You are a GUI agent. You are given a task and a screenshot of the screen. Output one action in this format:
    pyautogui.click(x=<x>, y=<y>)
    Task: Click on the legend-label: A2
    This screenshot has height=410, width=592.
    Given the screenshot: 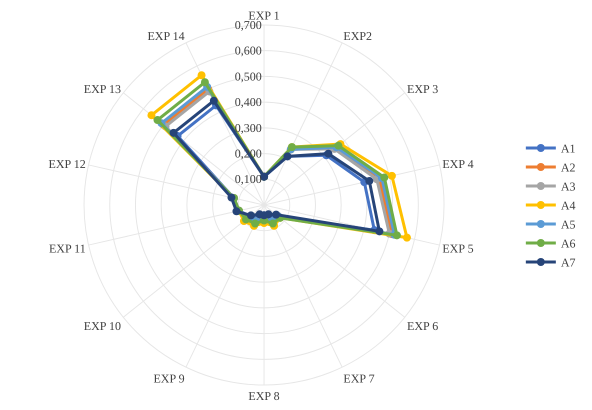 What is the action you would take?
    pyautogui.click(x=568, y=167)
    